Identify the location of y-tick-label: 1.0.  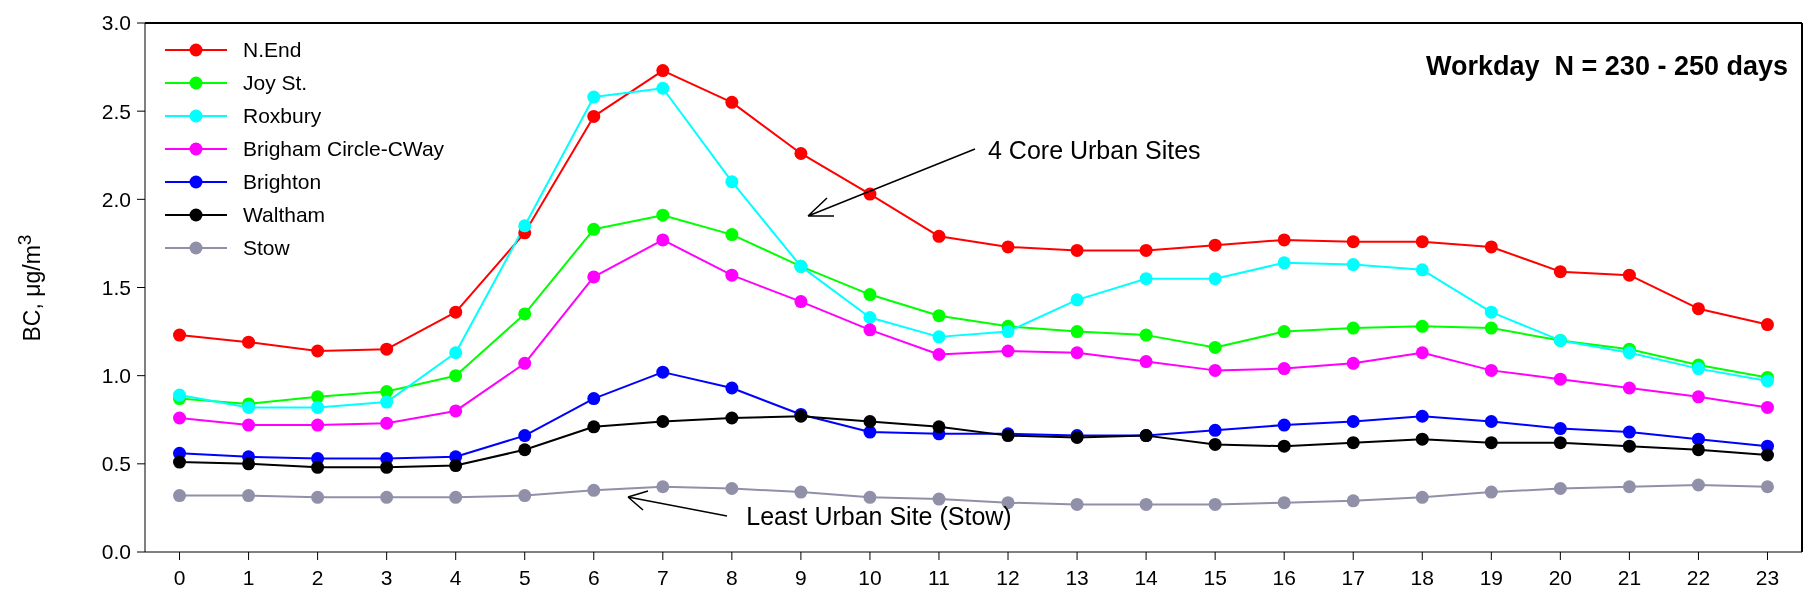
(116, 376).